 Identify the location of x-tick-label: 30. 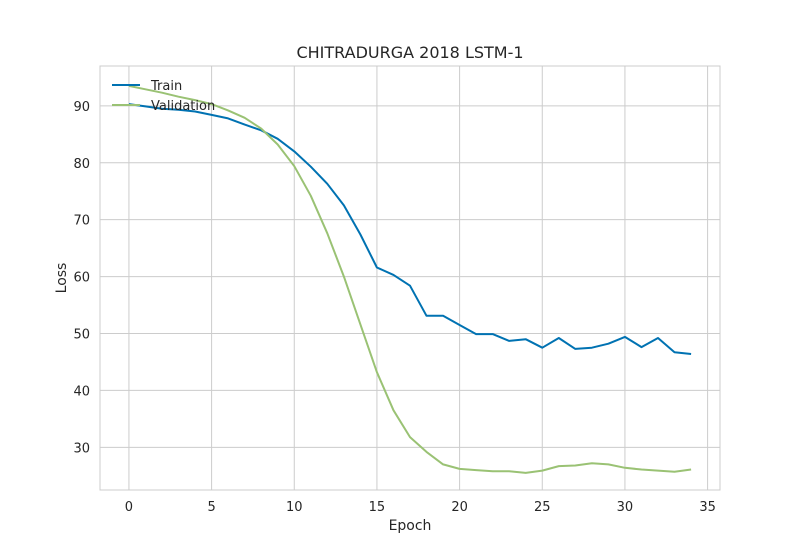
(625, 507).